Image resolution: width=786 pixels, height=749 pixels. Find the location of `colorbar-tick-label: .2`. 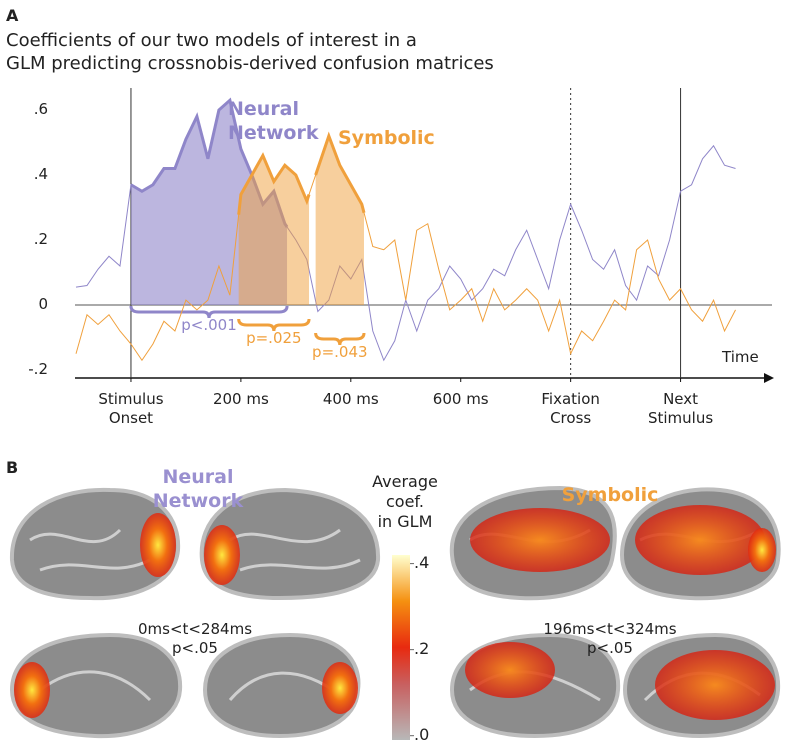

colorbar-tick-label: .2 is located at coordinates (422, 648).